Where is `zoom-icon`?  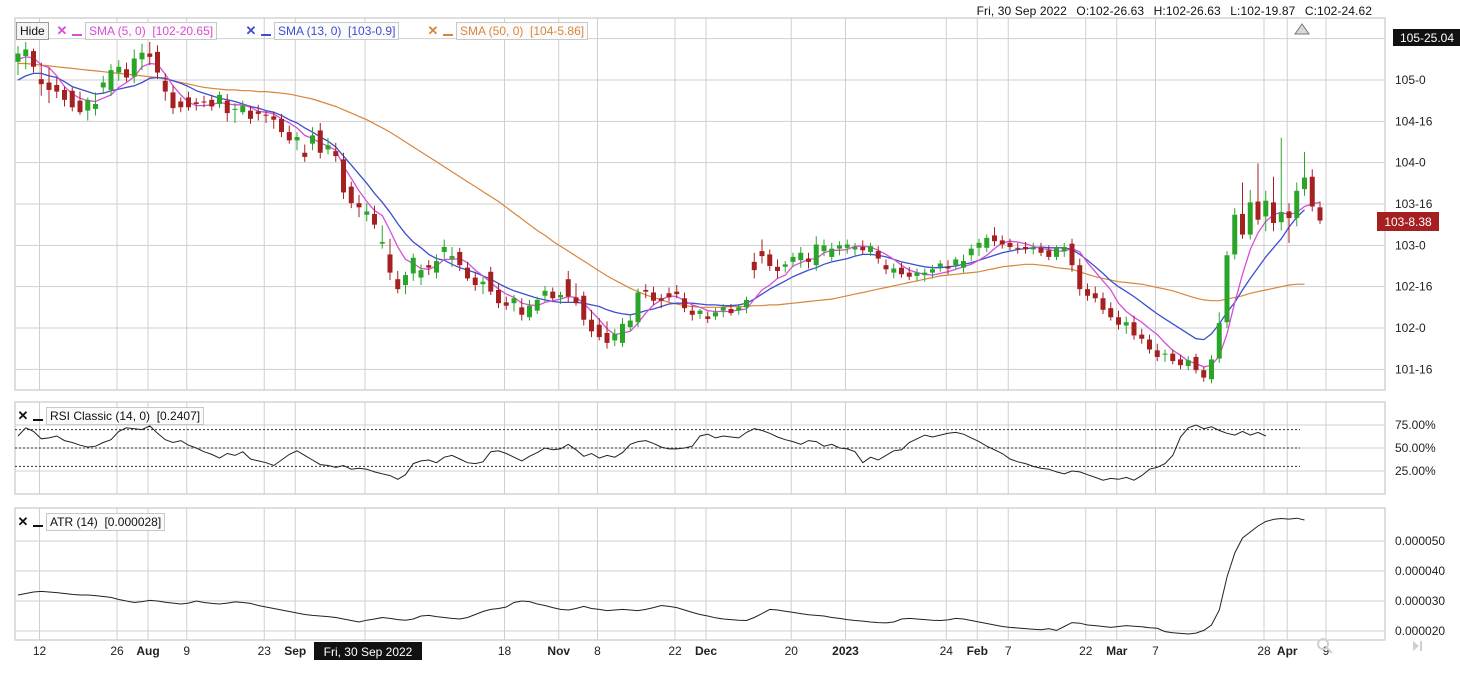 zoom-icon is located at coordinates (1323, 644).